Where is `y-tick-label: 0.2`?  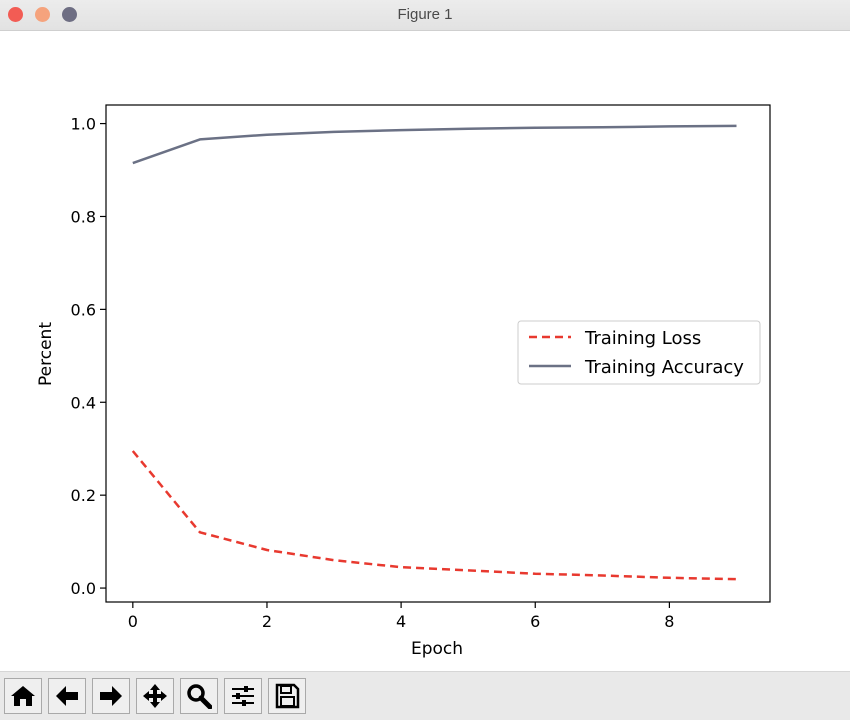
y-tick-label: 0.2 is located at coordinates (83, 495).